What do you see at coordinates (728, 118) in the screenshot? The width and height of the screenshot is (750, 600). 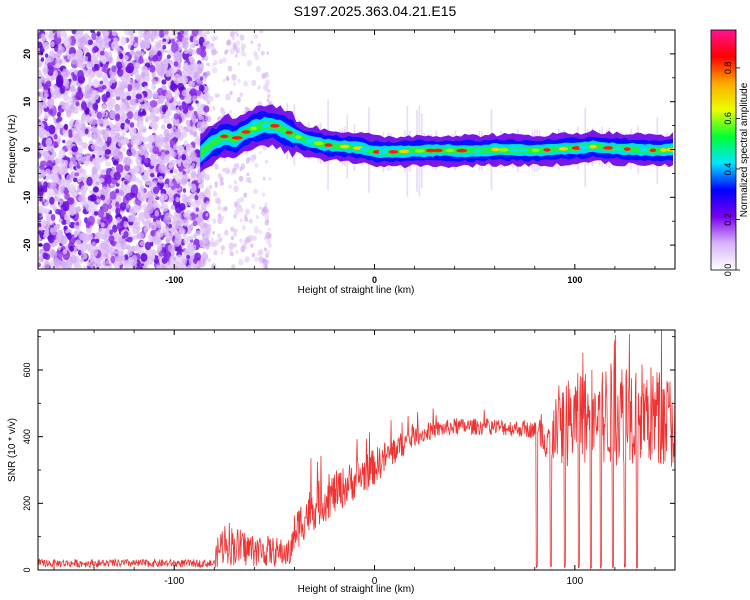 I see `colorbar-tick-label: 0.6` at bounding box center [728, 118].